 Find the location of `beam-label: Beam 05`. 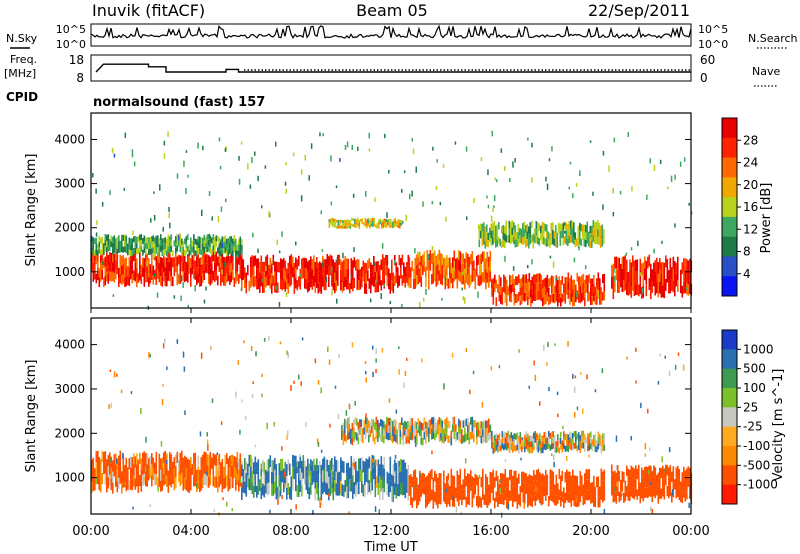

beam-label: Beam 05 is located at coordinates (392, 10).